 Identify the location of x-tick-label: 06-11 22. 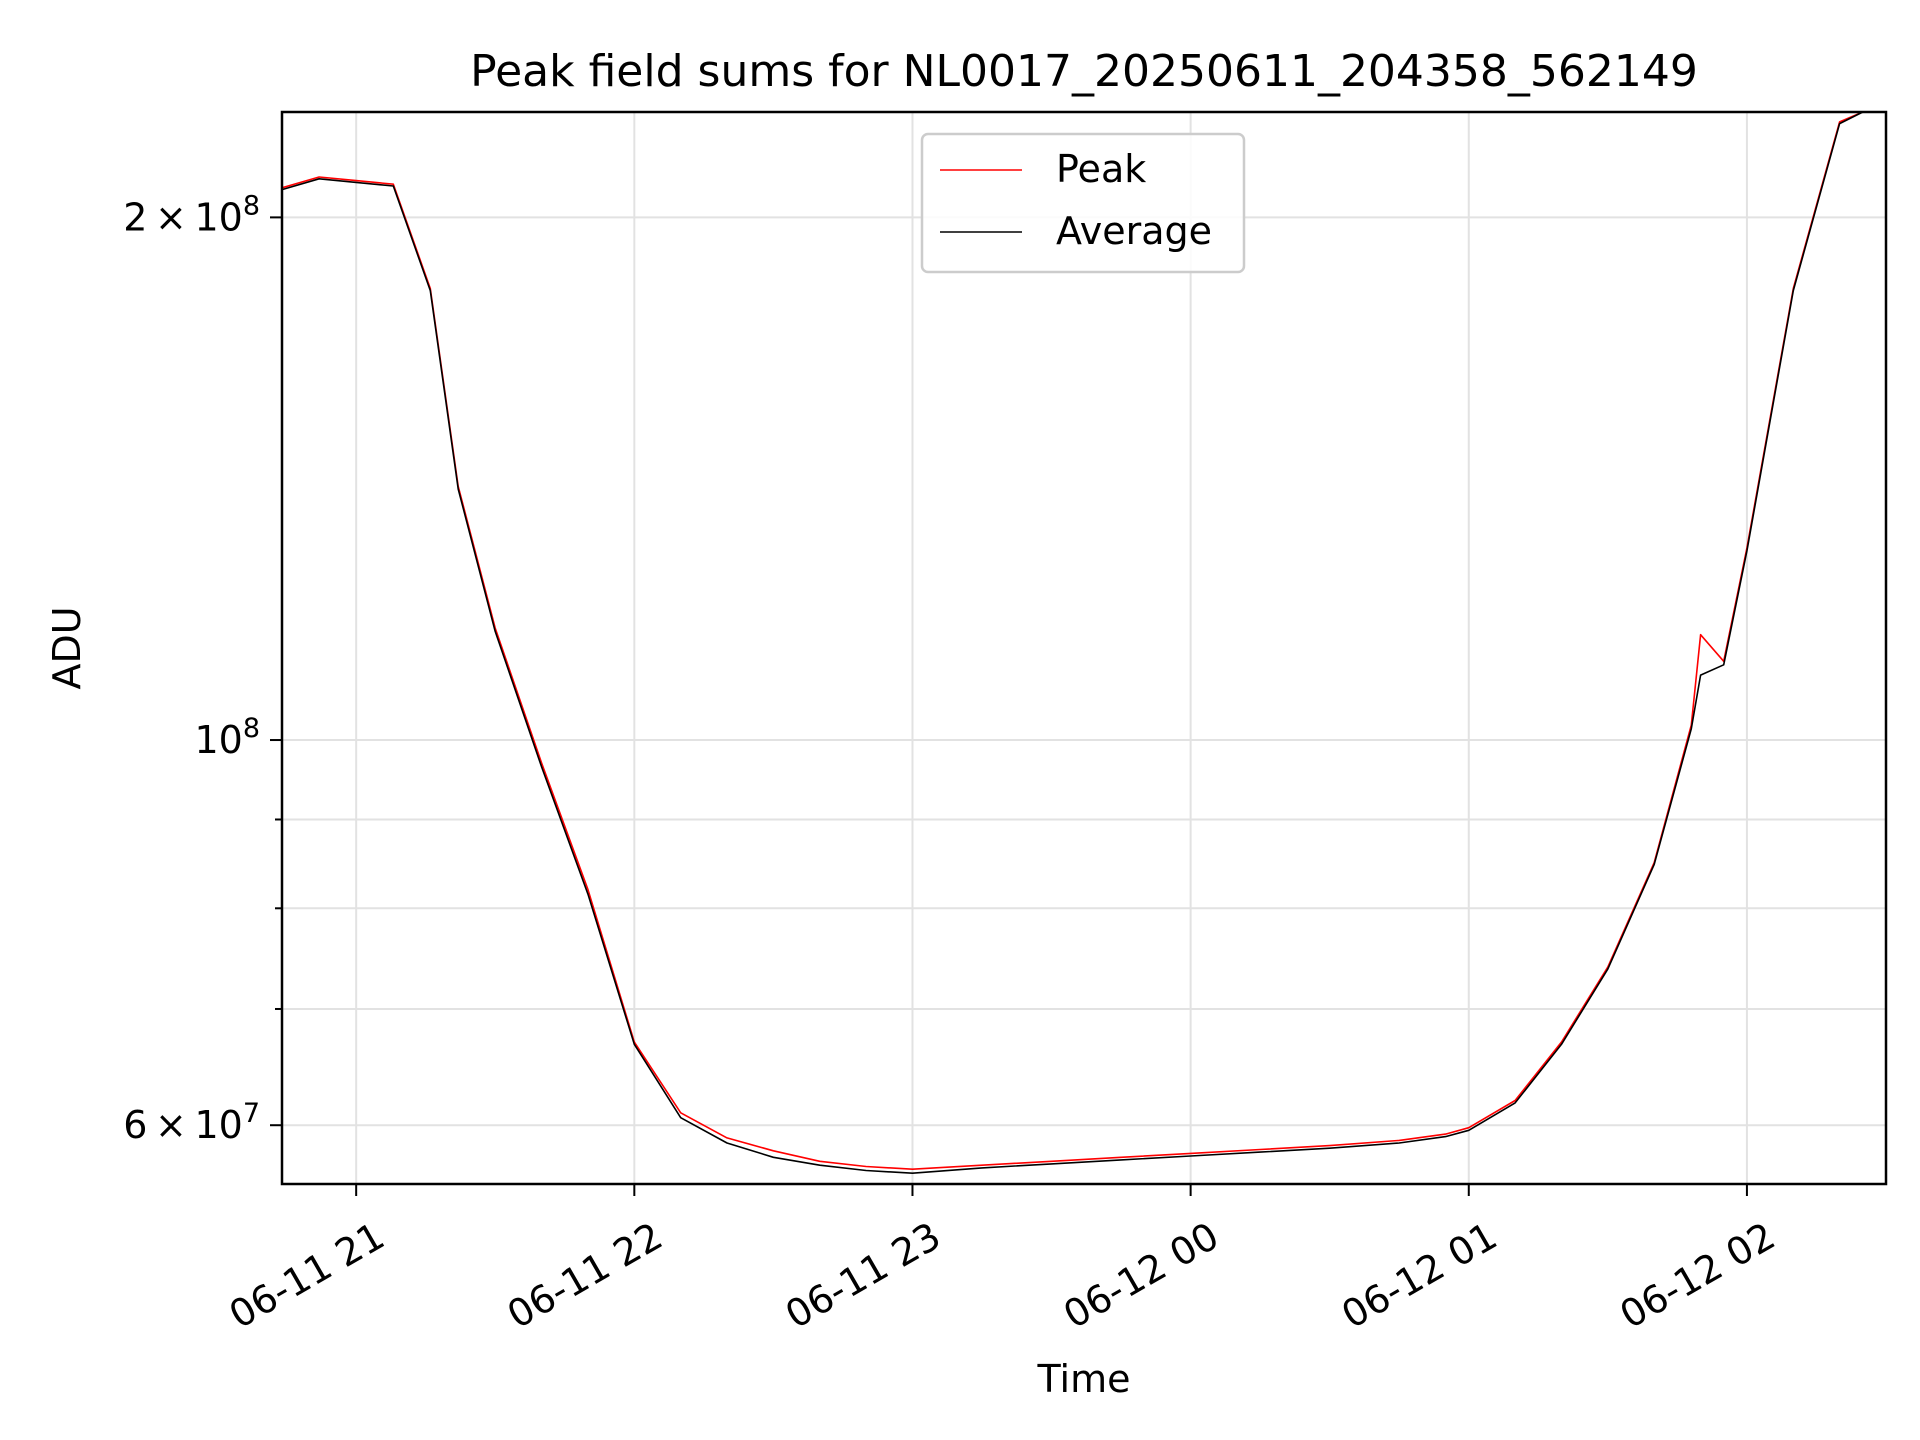
(585, 1276).